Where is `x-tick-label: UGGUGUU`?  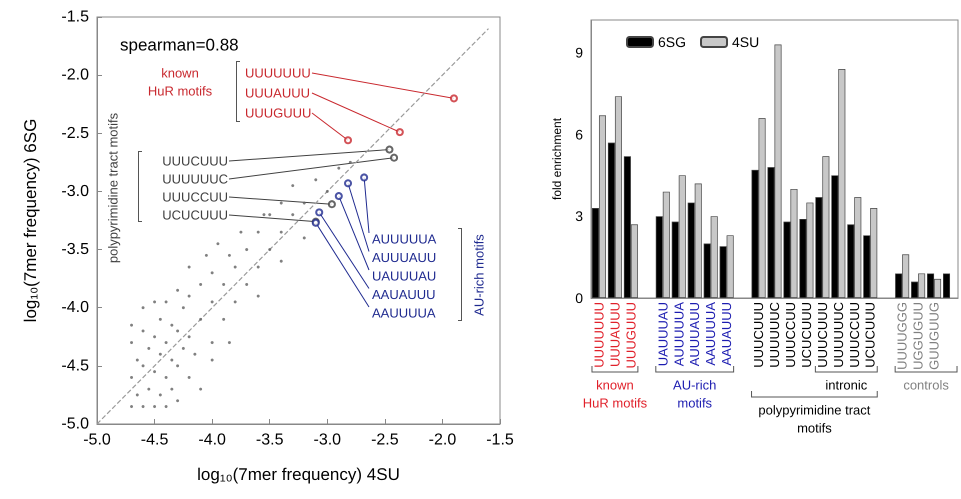 x-tick-label: UGGUGUU is located at coordinates (918, 336).